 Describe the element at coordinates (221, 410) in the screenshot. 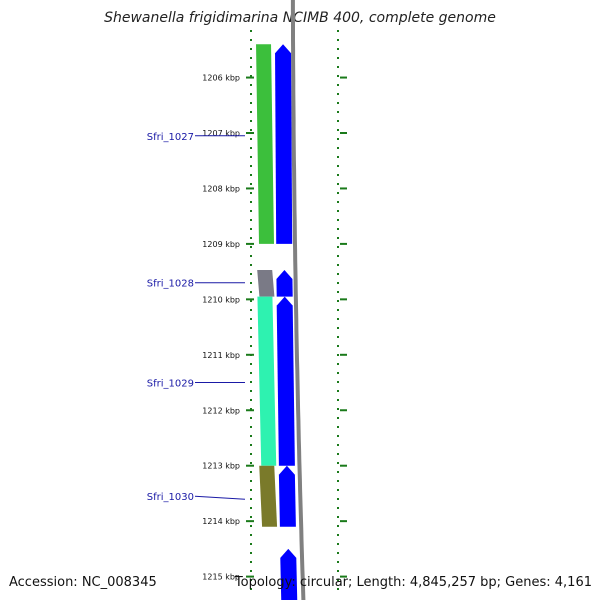

I see `tick-label: 1212 kbp` at that location.